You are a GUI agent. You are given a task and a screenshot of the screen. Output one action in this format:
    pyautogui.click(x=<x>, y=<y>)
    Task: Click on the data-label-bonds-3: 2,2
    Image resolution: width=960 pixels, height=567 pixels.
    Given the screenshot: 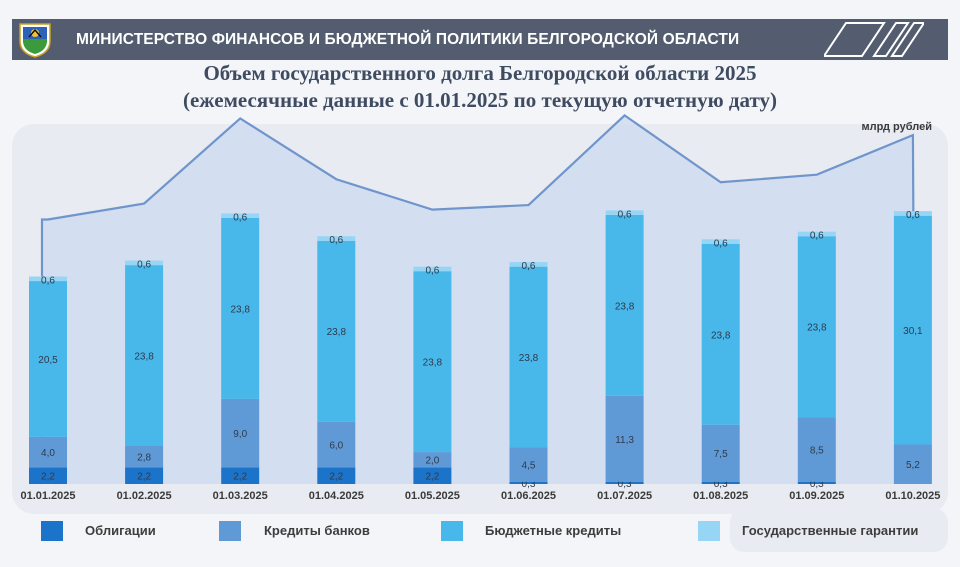 What is the action you would take?
    pyautogui.click(x=240, y=477)
    